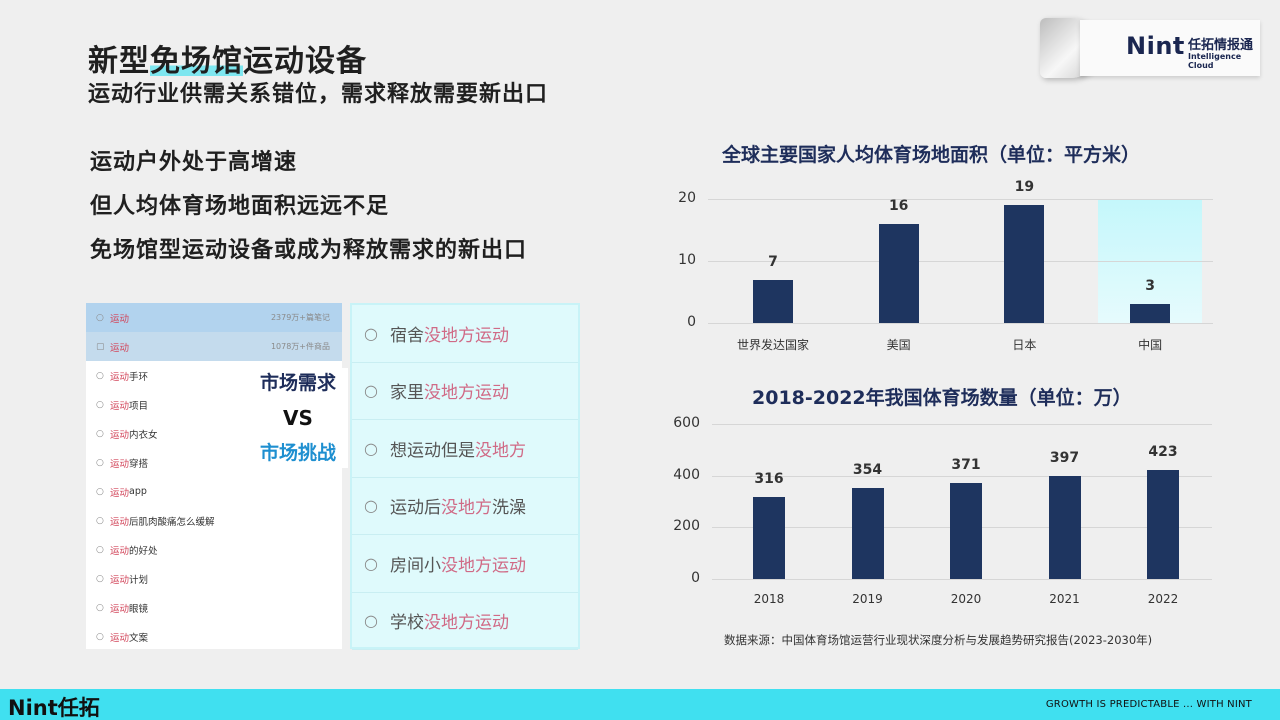 Image resolution: width=1280 pixels, height=720 pixels. I want to click on x-tick-label: 世界发达国家, so click(772, 345).